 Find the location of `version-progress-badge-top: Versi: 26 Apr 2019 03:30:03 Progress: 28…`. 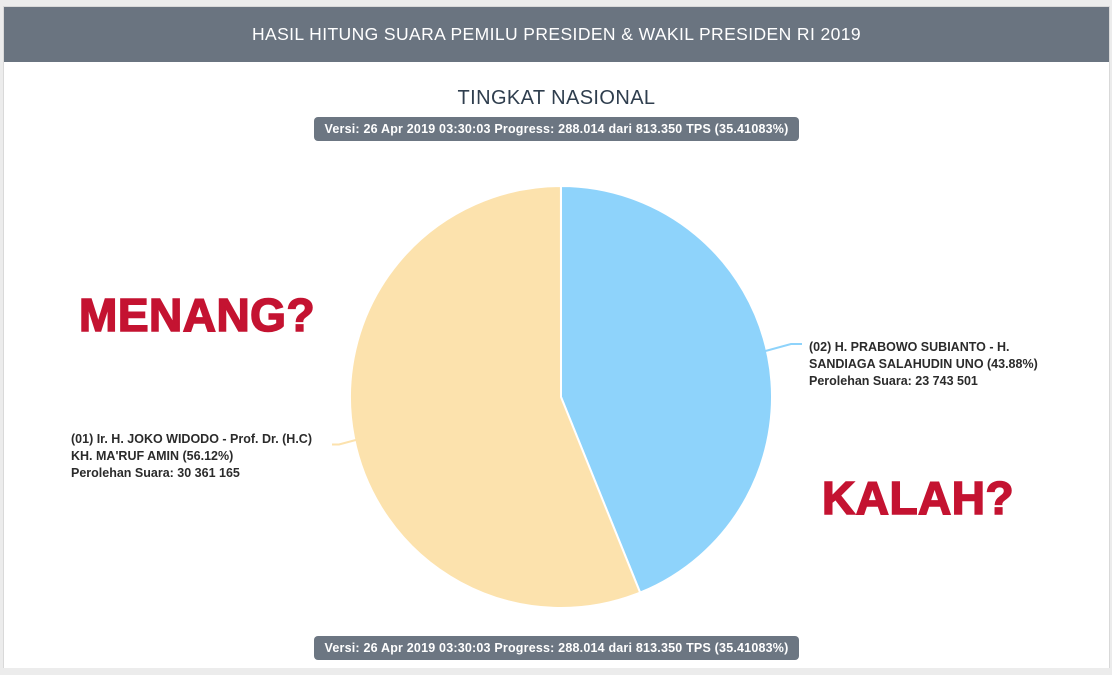

version-progress-badge-top: Versi: 26 Apr 2019 03:30:03 Progress: 28… is located at coordinates (556, 129).